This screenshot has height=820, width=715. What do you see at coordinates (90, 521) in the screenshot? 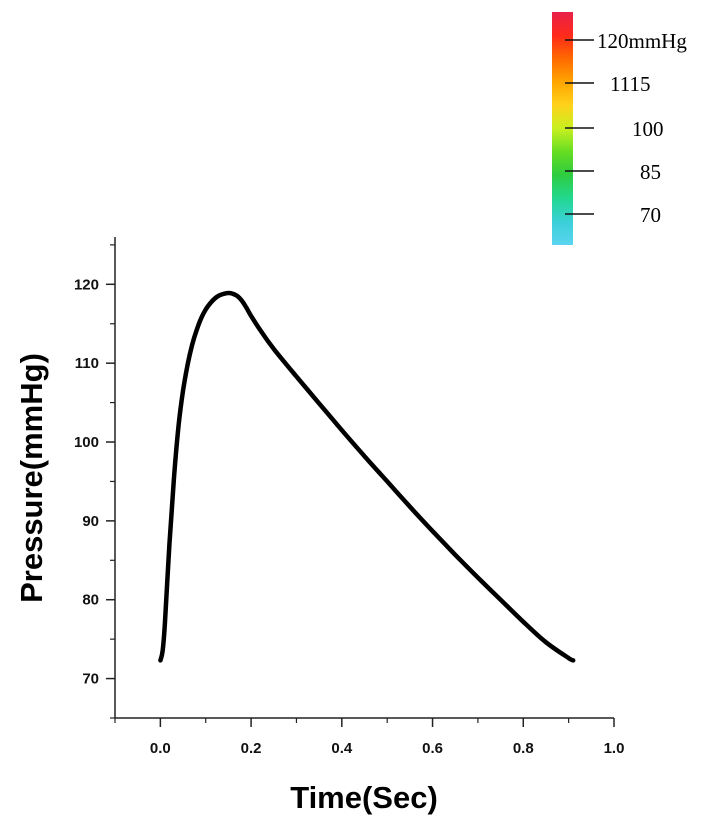
I see `y-tick-label: 90` at bounding box center [90, 521].